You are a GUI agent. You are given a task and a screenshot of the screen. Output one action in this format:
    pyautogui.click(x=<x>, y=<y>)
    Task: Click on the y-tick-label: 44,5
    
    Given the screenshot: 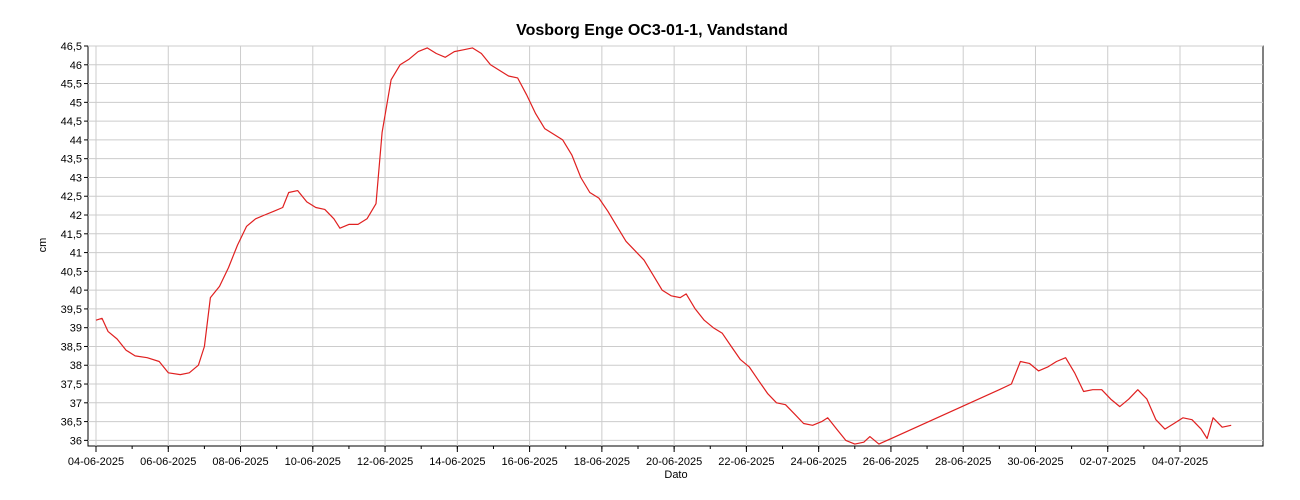 What is the action you would take?
    pyautogui.click(x=71, y=122)
    